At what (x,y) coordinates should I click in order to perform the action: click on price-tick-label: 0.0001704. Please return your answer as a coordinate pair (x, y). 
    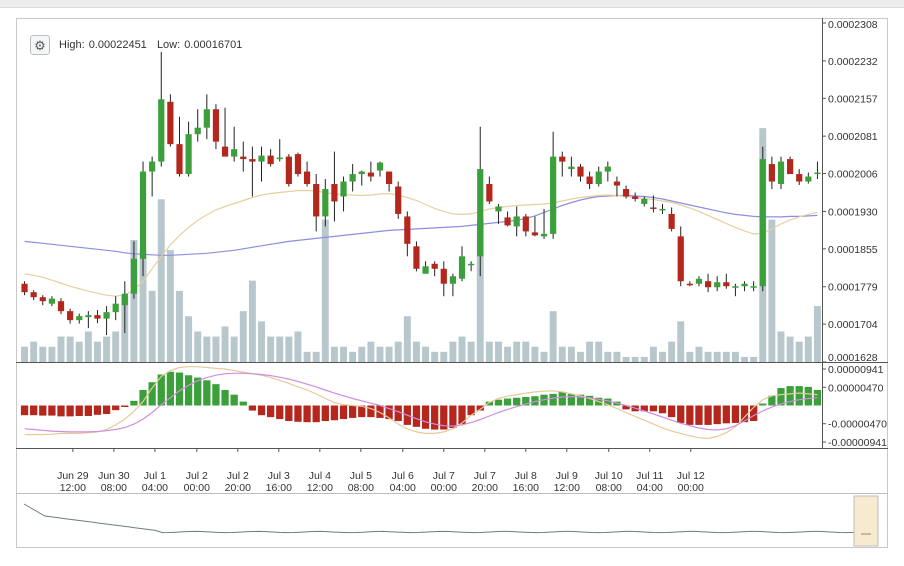
    Looking at the image, I should click on (853, 325).